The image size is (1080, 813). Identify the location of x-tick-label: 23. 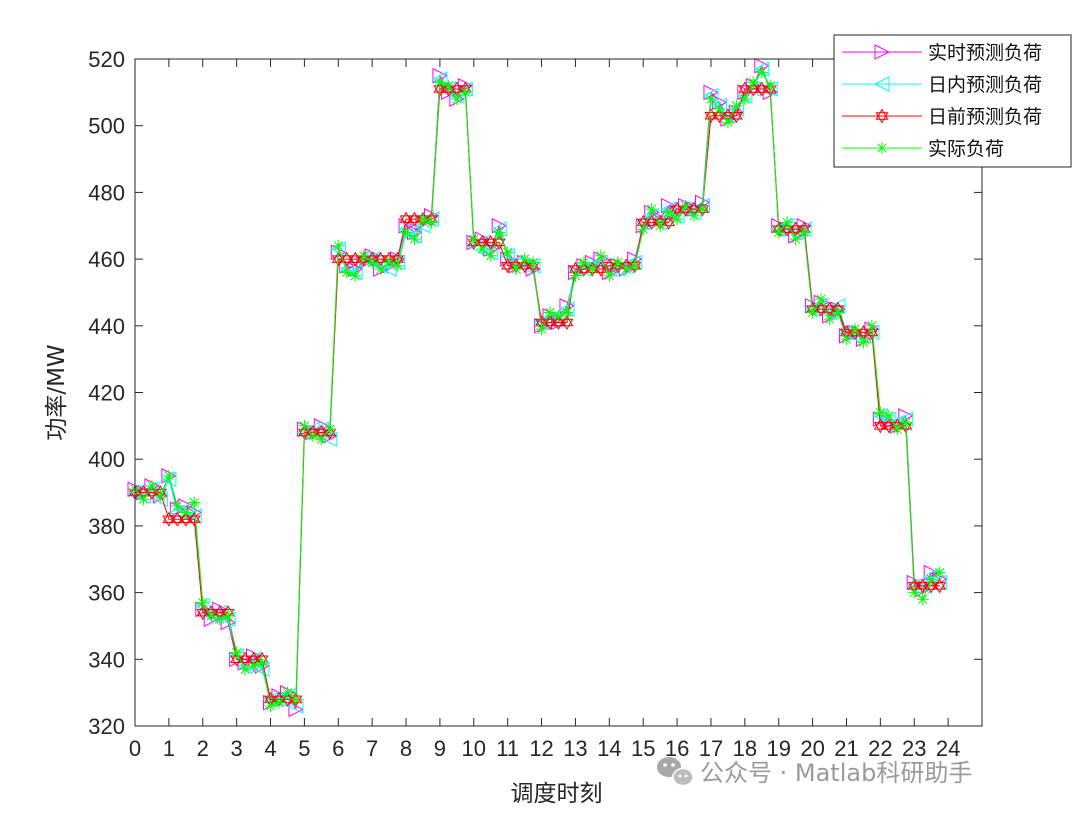
(914, 748).